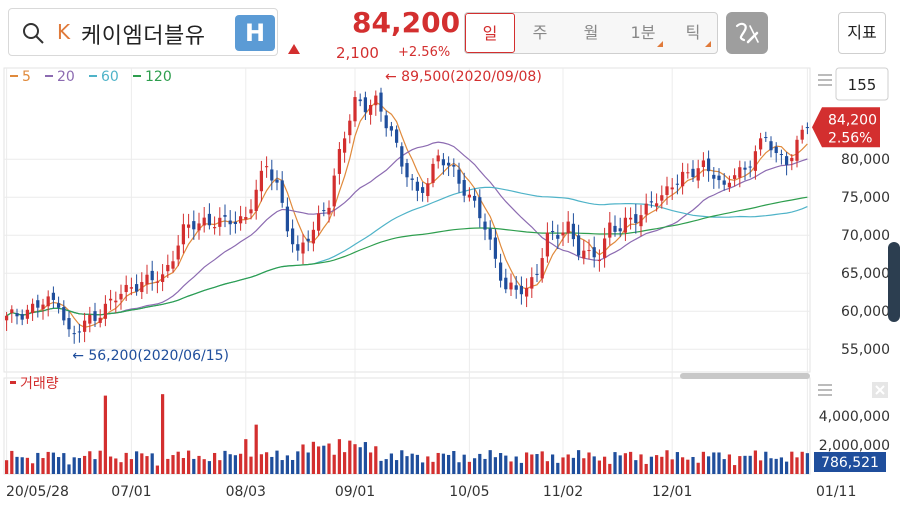 The image size is (900, 506). I want to click on stock-search-box: K 케이엠더블유 H, so click(143, 32).